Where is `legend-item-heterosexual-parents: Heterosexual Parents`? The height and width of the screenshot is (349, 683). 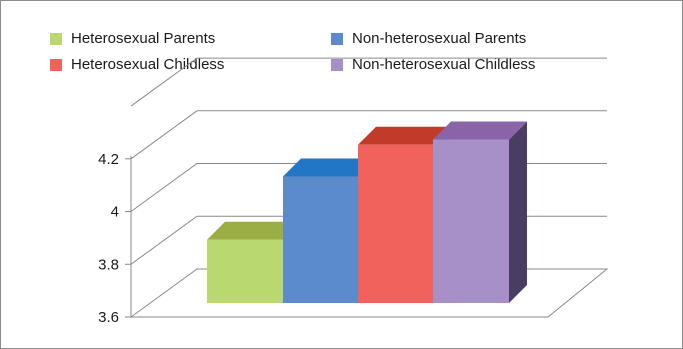 legend-item-heterosexual-parents: Heterosexual Parents is located at coordinates (132, 39).